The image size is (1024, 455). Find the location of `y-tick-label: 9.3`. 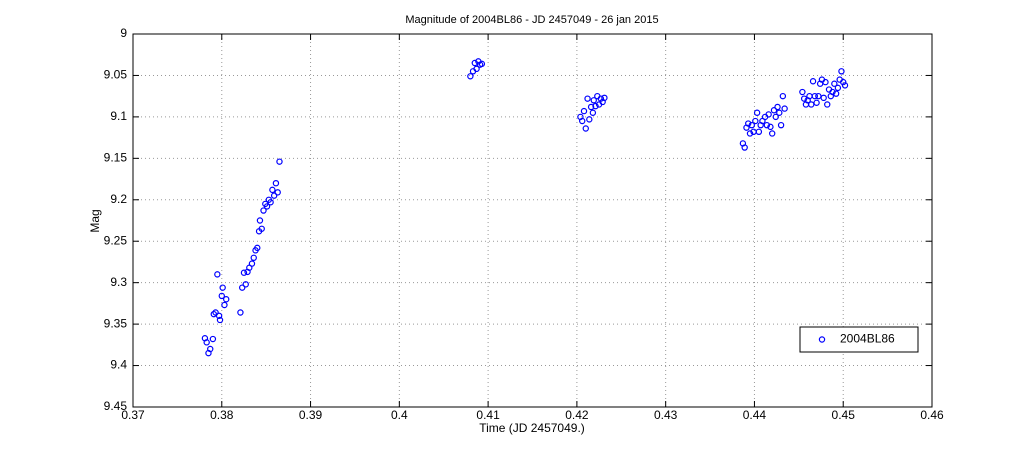

y-tick-label: 9.3 is located at coordinates (118, 282).